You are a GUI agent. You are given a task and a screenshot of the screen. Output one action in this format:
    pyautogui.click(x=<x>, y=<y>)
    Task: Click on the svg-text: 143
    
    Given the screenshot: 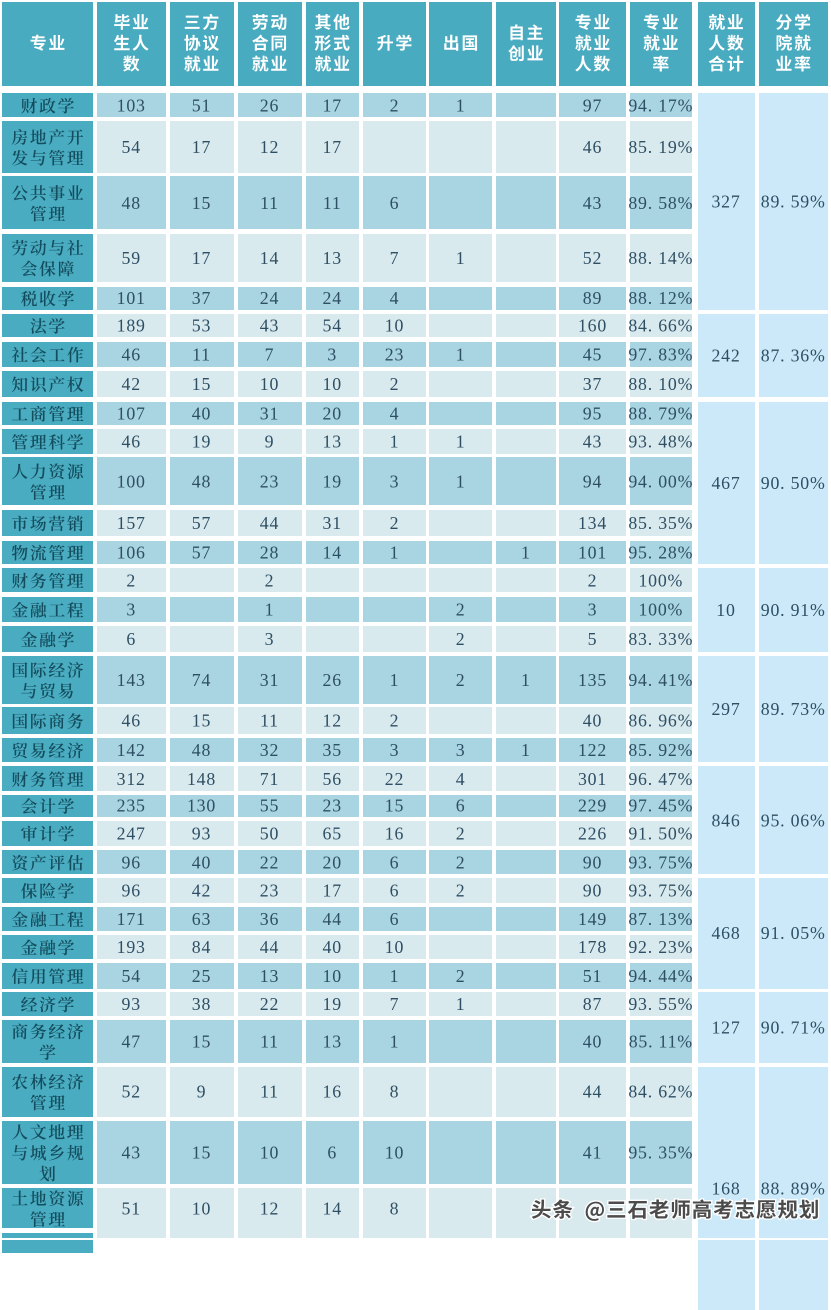 What is the action you would take?
    pyautogui.click(x=131, y=680)
    